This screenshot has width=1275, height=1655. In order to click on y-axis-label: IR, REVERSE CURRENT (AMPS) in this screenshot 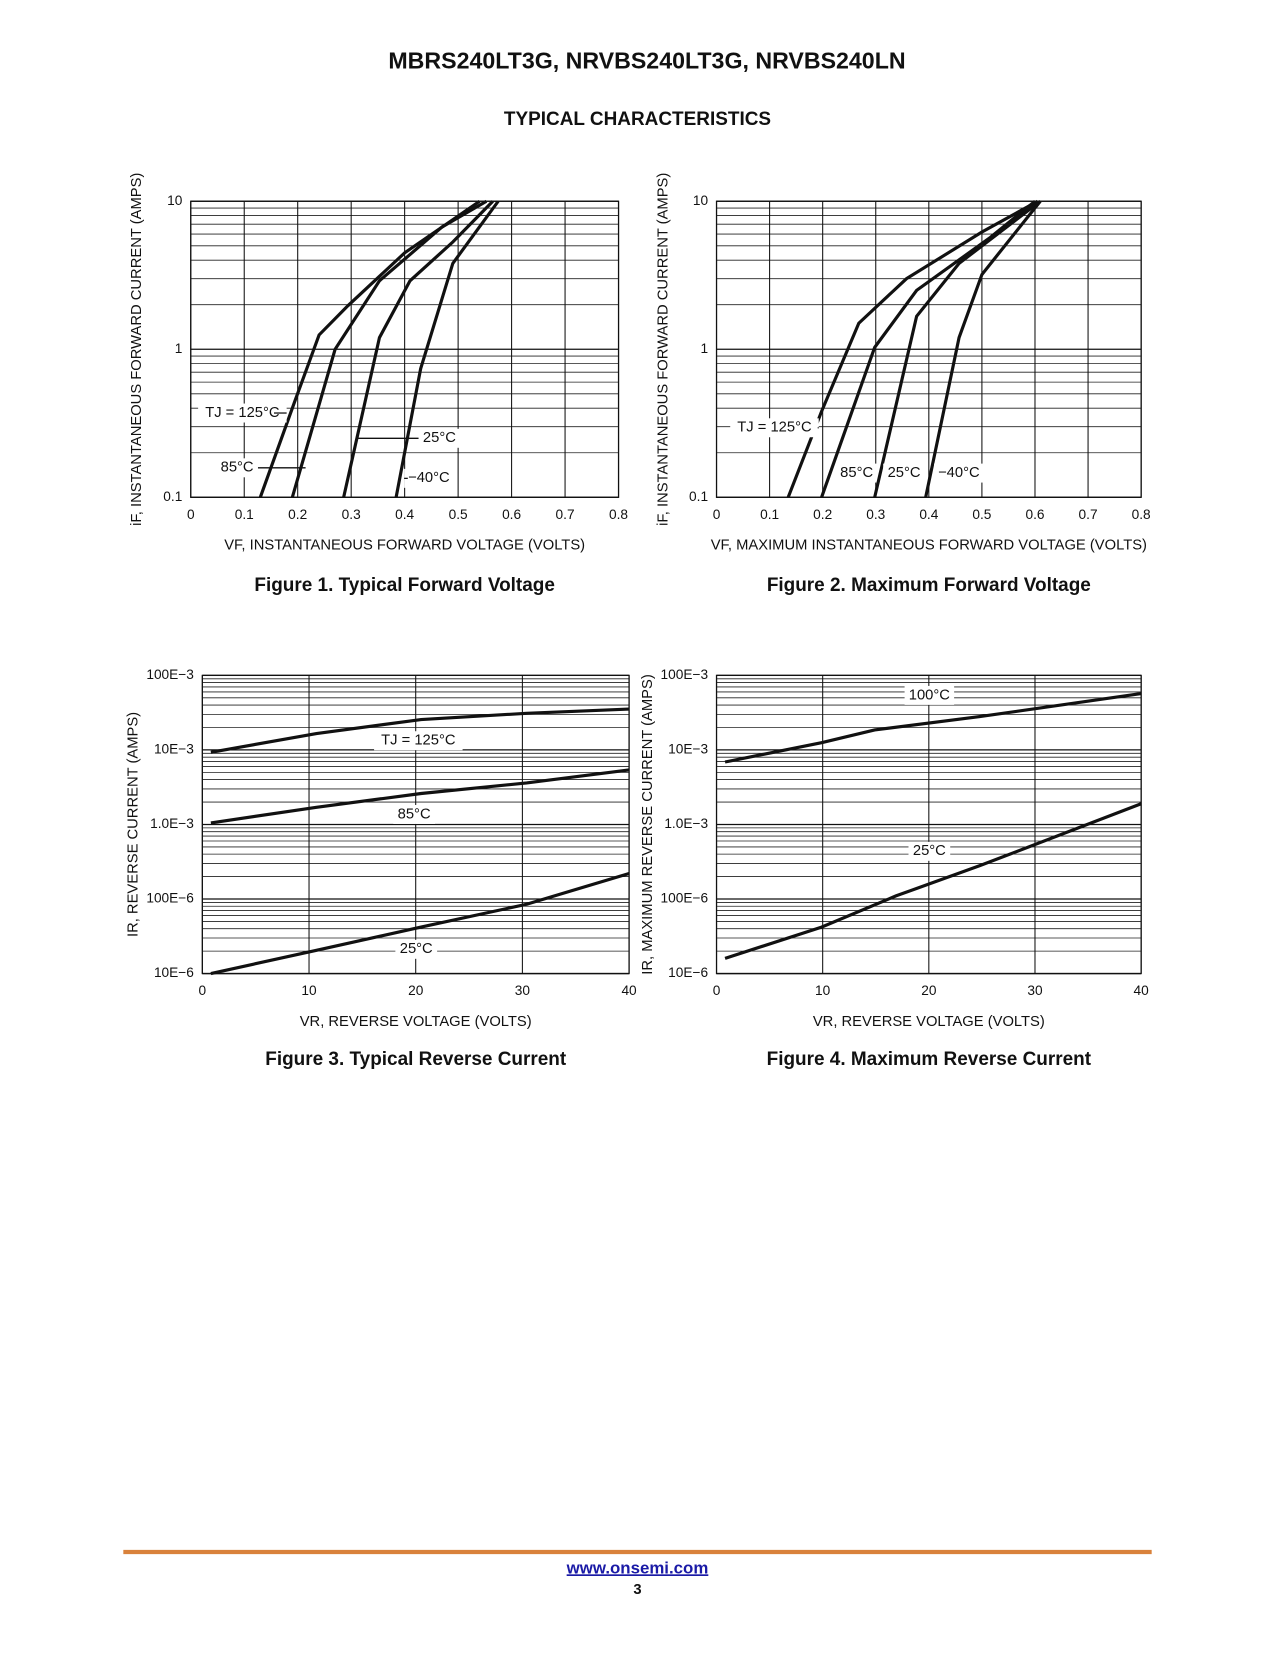, I will do `click(134, 824)`.